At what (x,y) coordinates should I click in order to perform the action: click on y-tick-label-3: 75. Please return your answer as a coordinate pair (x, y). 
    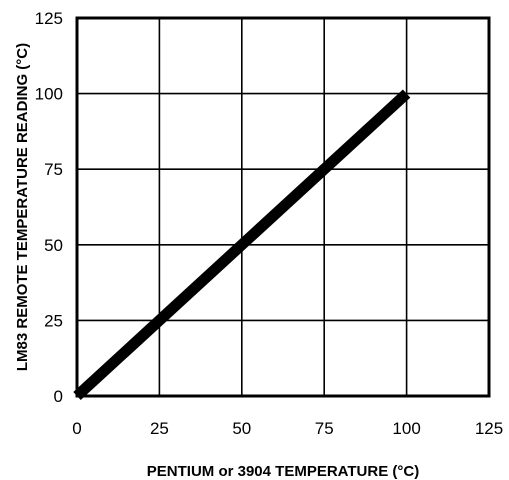
    Looking at the image, I should click on (53, 169).